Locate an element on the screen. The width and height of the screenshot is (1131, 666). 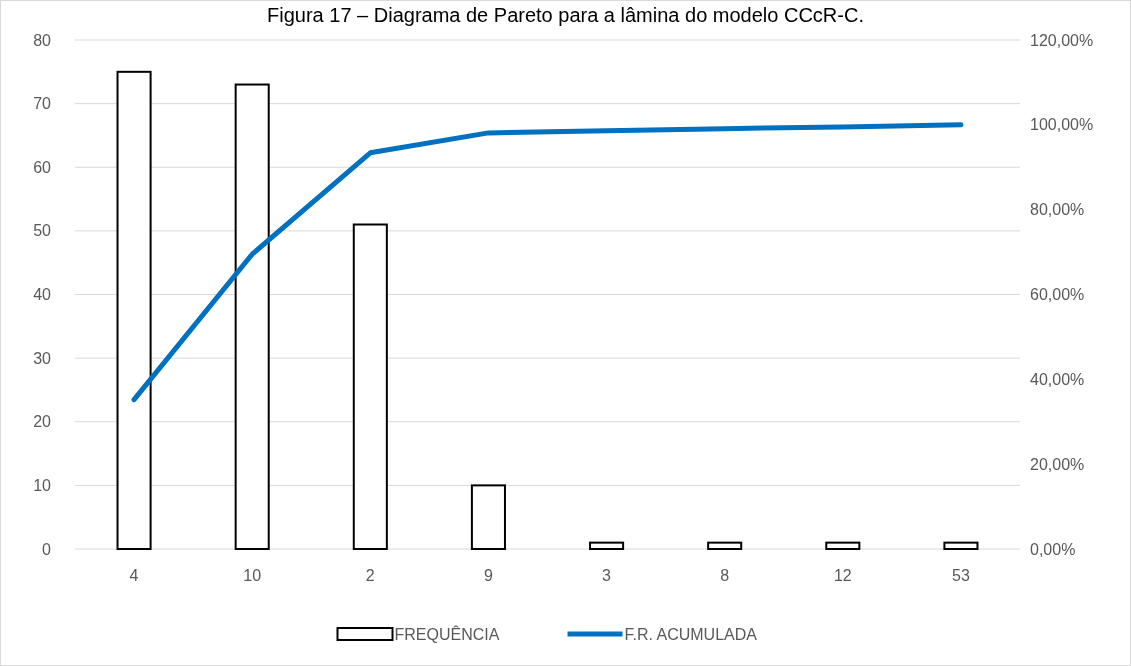
y-tick-label: 0 is located at coordinates (47, 549).